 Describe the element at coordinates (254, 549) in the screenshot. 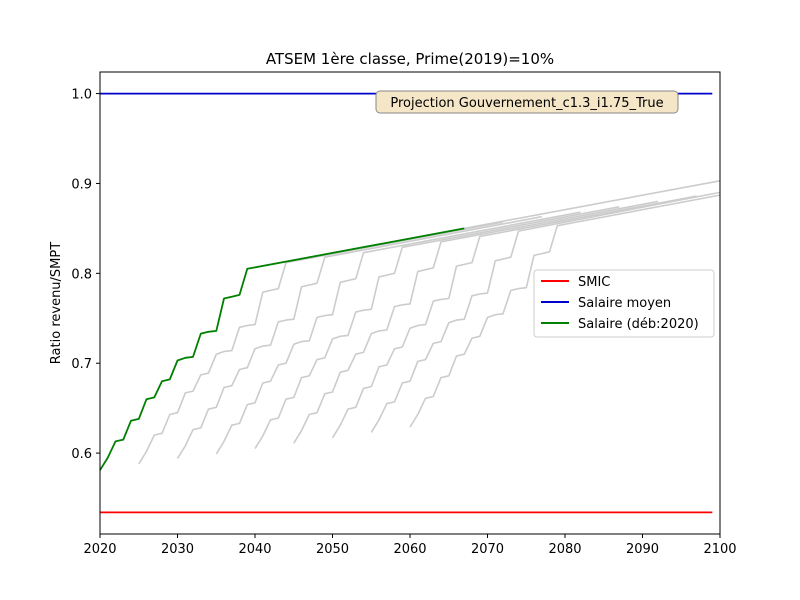

I see `x-tick-label: 2040` at that location.